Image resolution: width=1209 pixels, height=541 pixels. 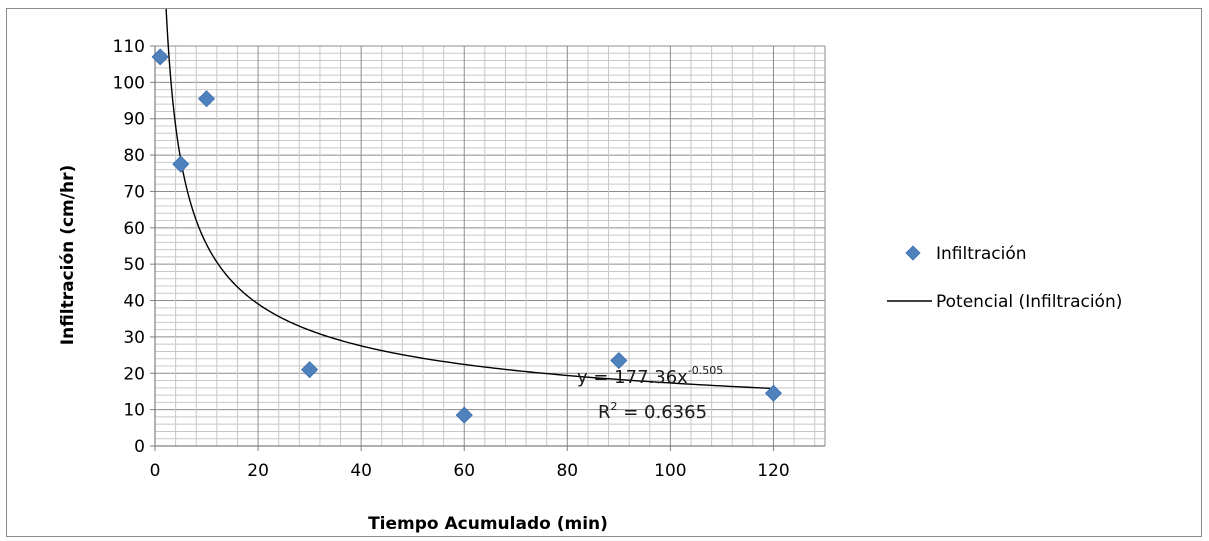 What do you see at coordinates (981, 254) in the screenshot?
I see `legend-label-series-1: Infiltración` at bounding box center [981, 254].